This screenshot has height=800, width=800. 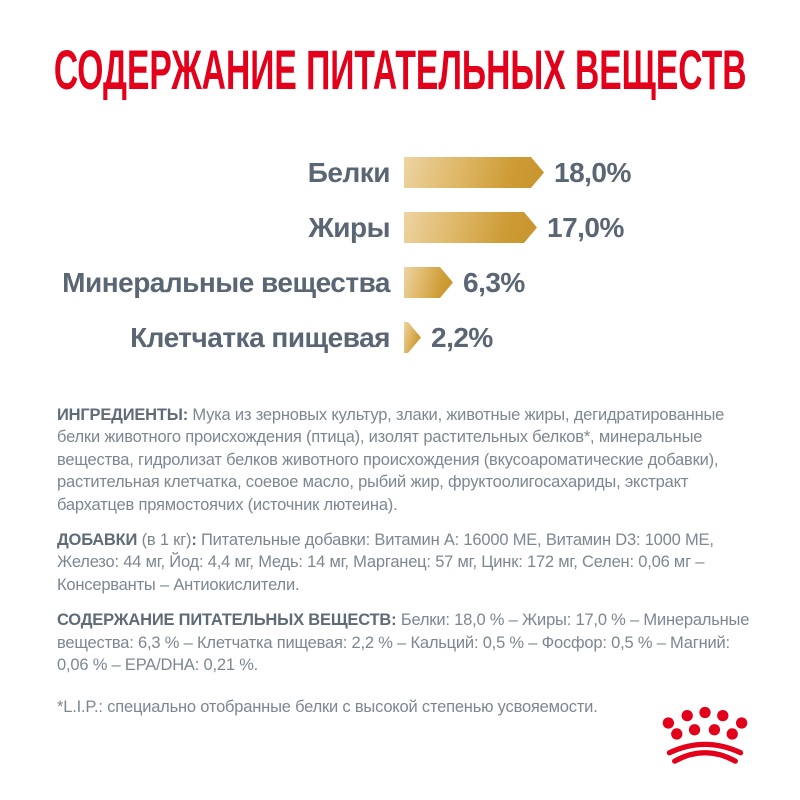 I want to click on chart-value-label: 2,2%, so click(x=462, y=337).